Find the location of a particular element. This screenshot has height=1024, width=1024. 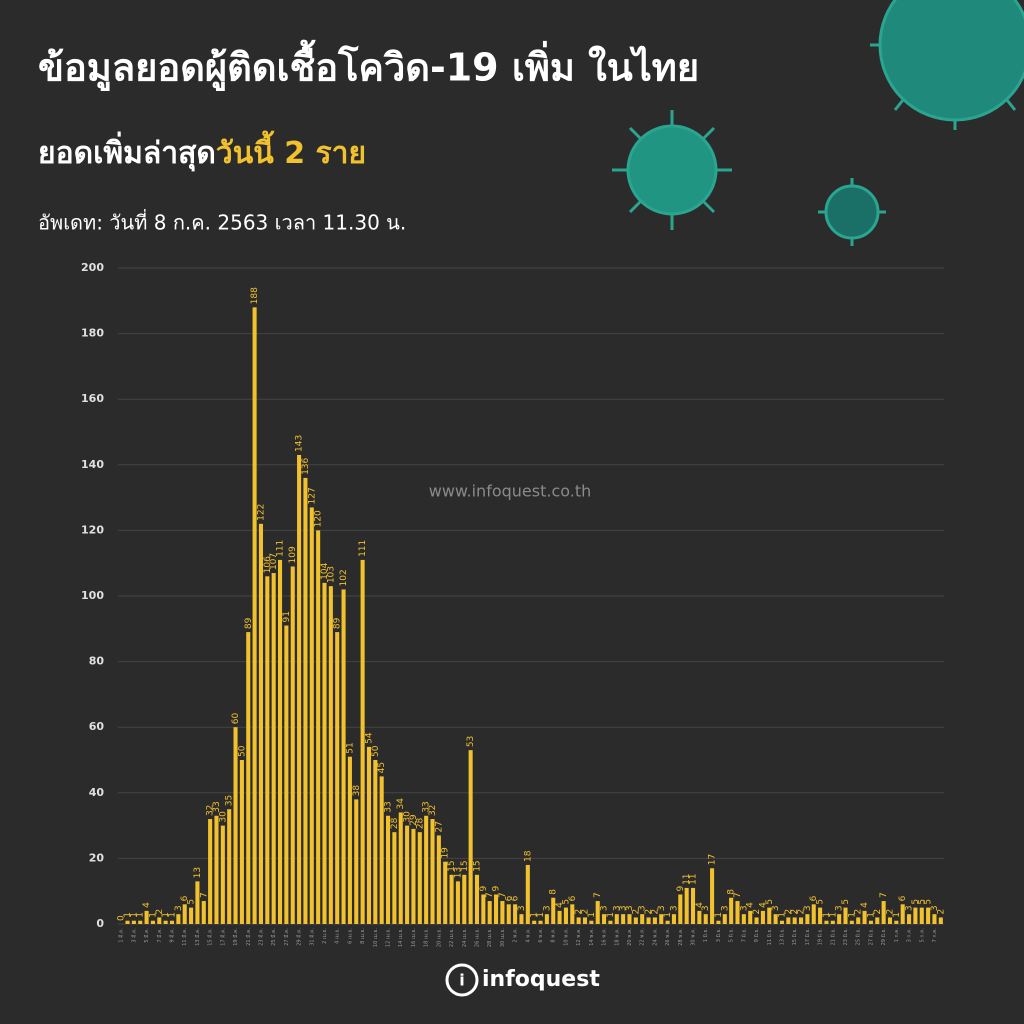

x-tick-label: 1 มี.ค. is located at coordinates (121, 935).